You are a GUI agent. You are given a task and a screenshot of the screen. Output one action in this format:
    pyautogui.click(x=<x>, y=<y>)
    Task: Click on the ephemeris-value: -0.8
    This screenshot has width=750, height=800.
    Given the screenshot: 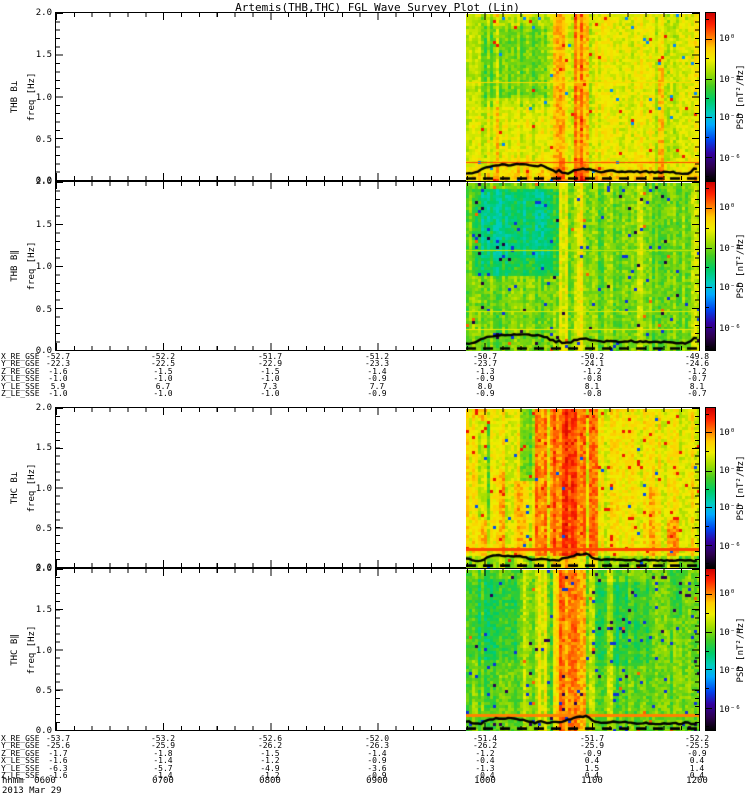 What is the action you would take?
    pyautogui.click(x=592, y=394)
    